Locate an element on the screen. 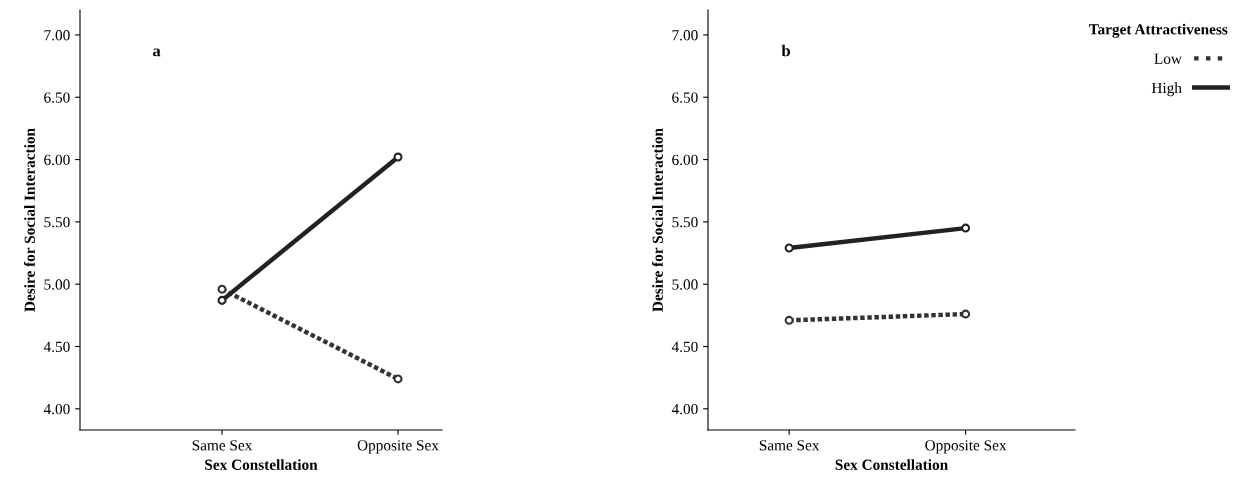 This screenshot has width=1243, height=489. legend-label: High is located at coordinates (1166, 89).